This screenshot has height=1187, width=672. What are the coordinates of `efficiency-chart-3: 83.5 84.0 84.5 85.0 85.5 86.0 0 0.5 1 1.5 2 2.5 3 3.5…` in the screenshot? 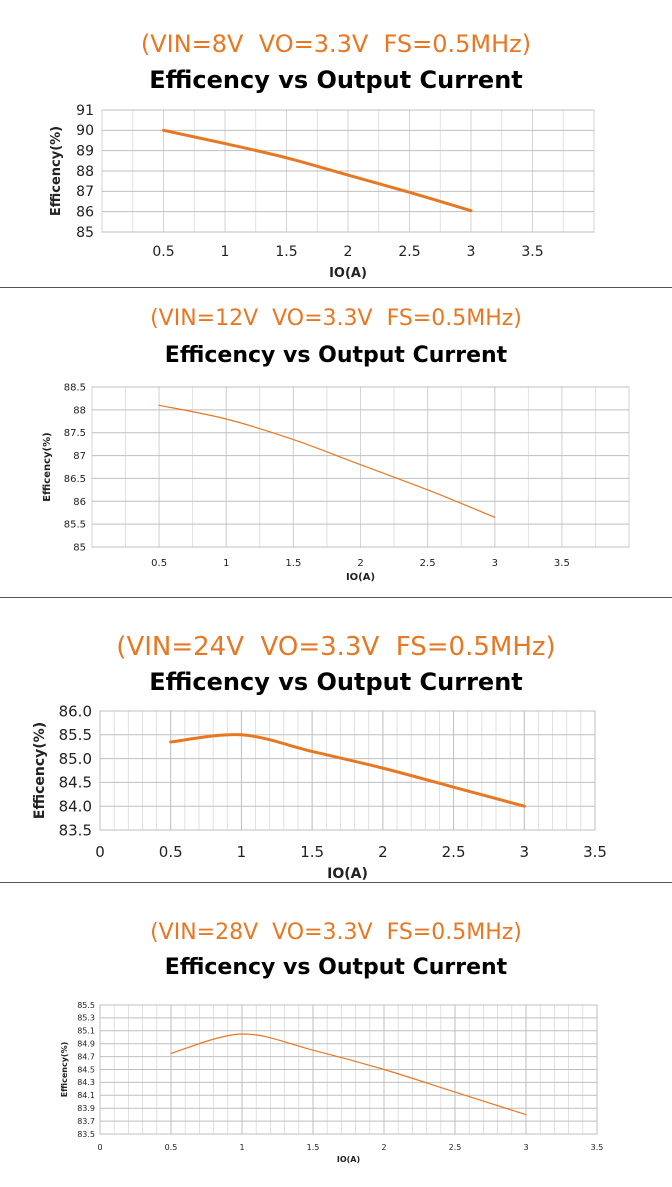 It's located at (319, 792).